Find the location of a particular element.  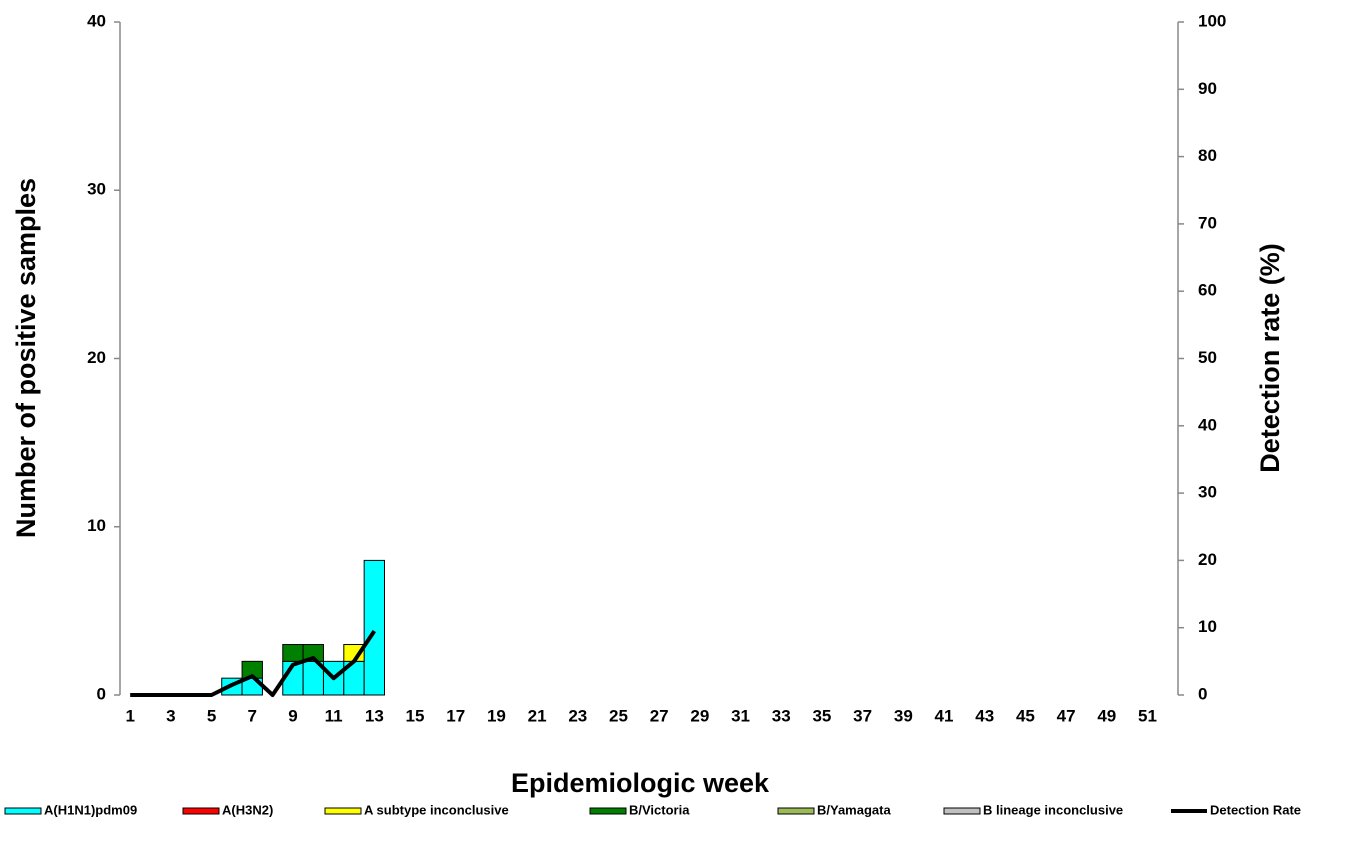

x-tick-label: 29 is located at coordinates (699, 715).